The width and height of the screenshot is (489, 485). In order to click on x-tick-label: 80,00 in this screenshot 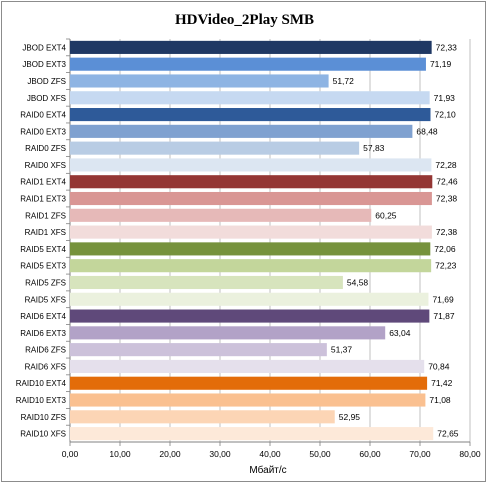, I will do `click(470, 454)`.